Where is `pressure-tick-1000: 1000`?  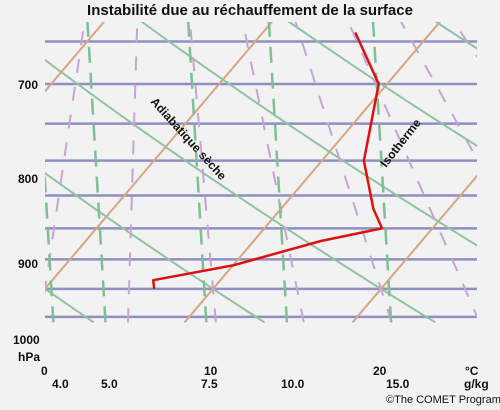 pressure-tick-1000: 1000 is located at coordinates (26, 340).